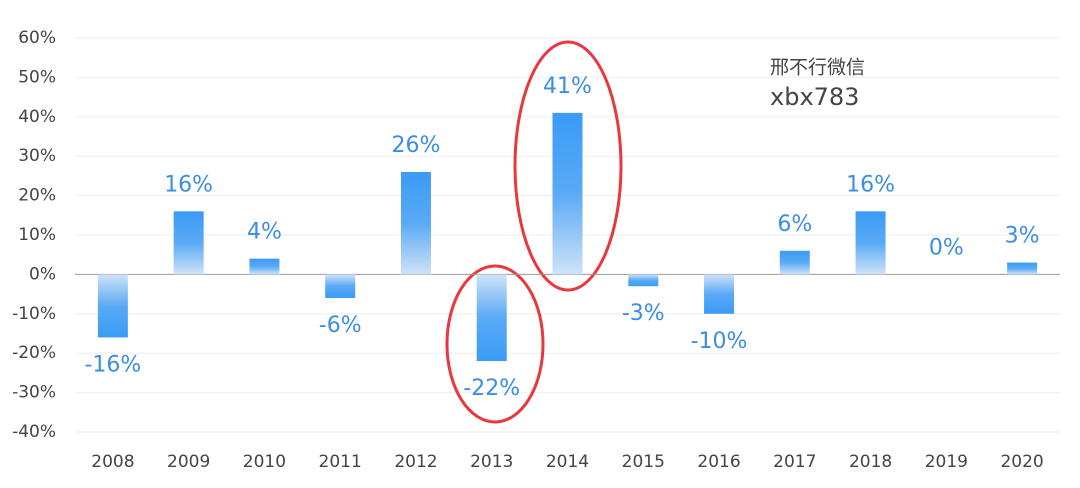  Describe the element at coordinates (567, 86) in the screenshot. I see `value-label: 41%` at that location.